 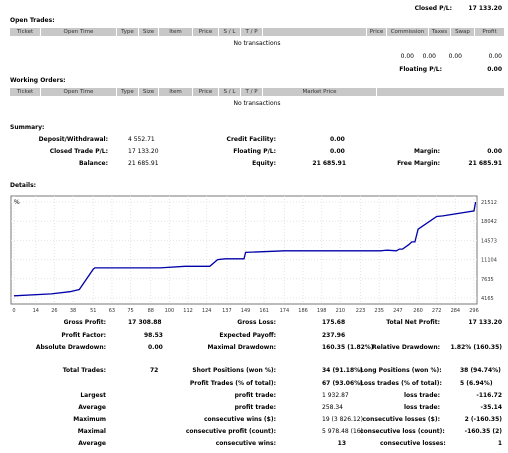 I want to click on equity-label: Equity:, so click(x=264, y=163).